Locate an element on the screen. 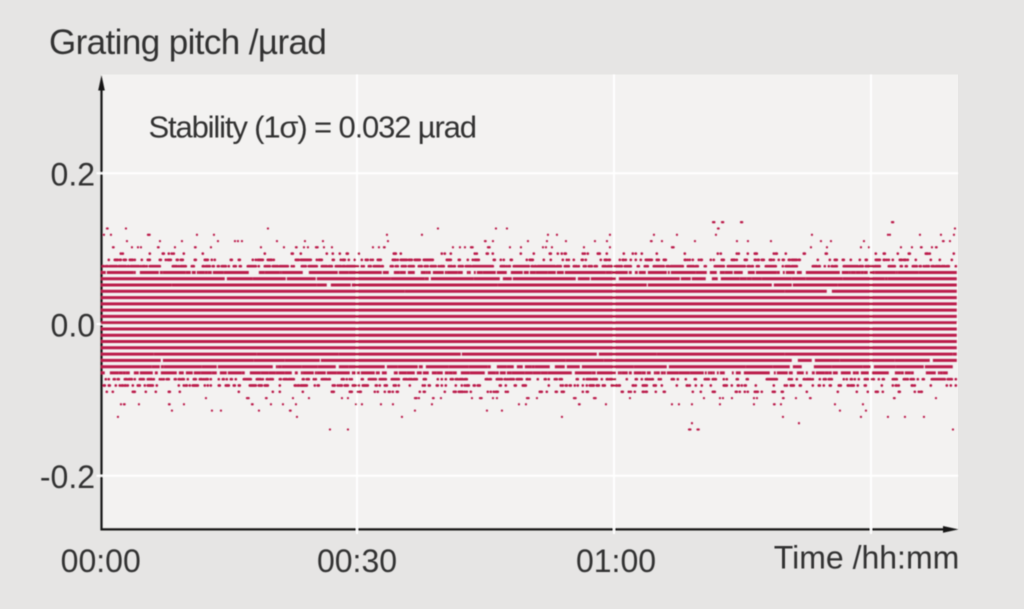  svg-text: Time /hh:mm is located at coordinates (867, 558).